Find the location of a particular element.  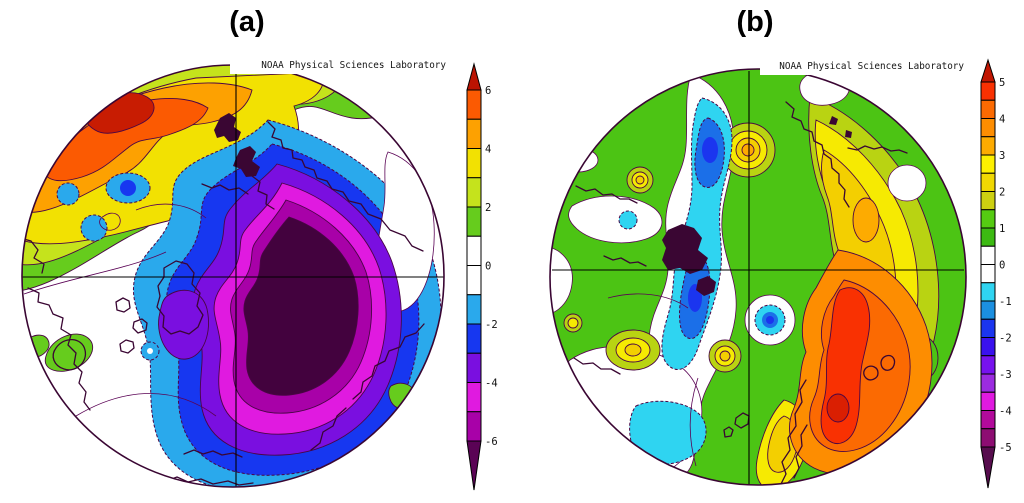

colorbar-b-tick: -3 is located at coordinates (1005, 375).